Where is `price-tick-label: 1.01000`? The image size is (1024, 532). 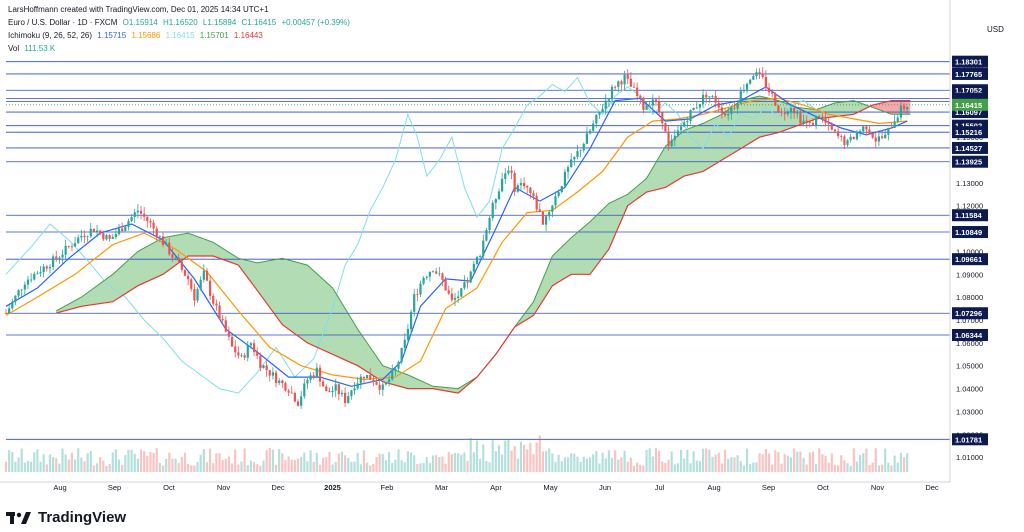 price-tick-label: 1.01000 is located at coordinates (969, 457).